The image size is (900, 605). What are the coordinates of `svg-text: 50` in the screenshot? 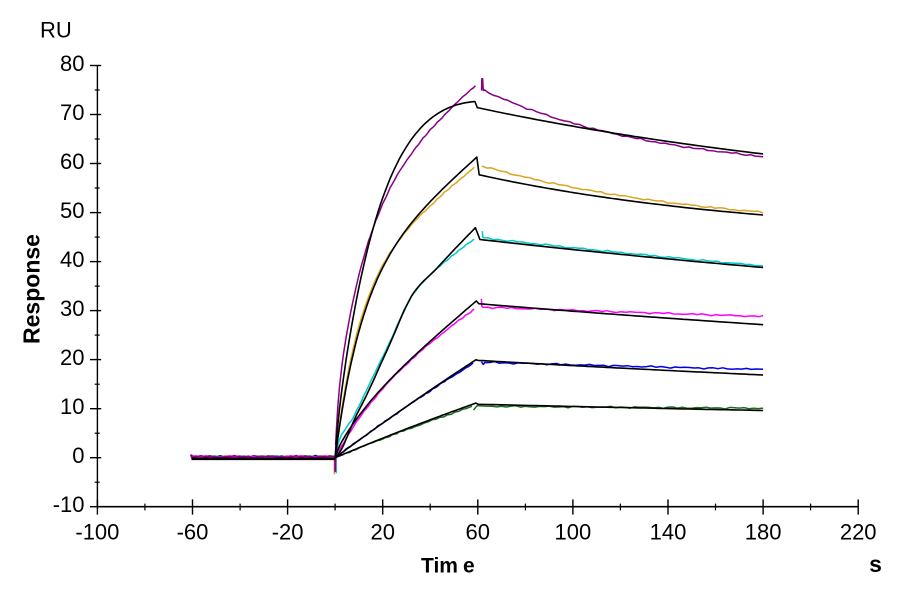 It's located at (72, 210).